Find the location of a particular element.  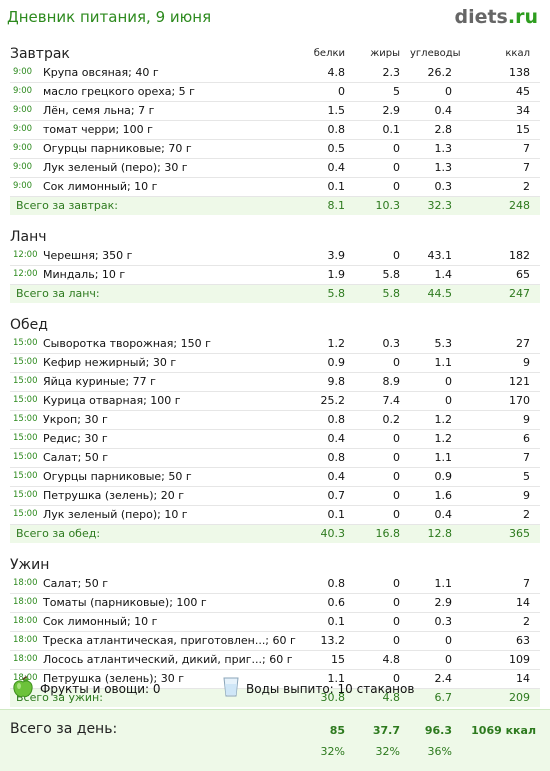

food-name: Лук зеленый (перо); 30 г is located at coordinates (115, 167).